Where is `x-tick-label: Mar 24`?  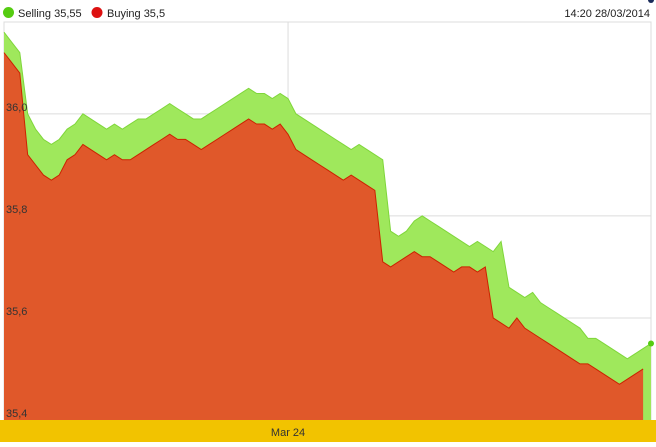
x-tick-label: Mar 24 is located at coordinates (288, 433).